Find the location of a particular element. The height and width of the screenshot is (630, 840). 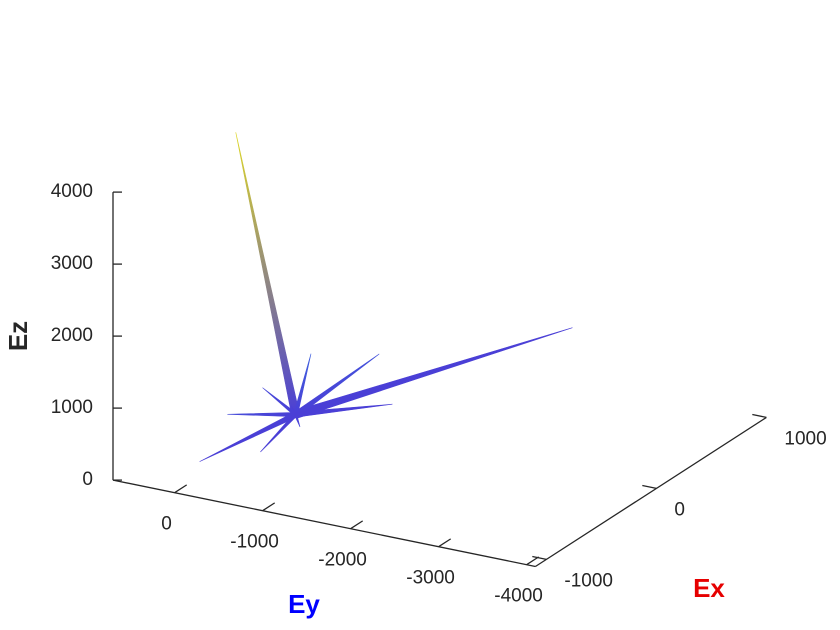

z-tick-label: 1000 is located at coordinates (72, 407).